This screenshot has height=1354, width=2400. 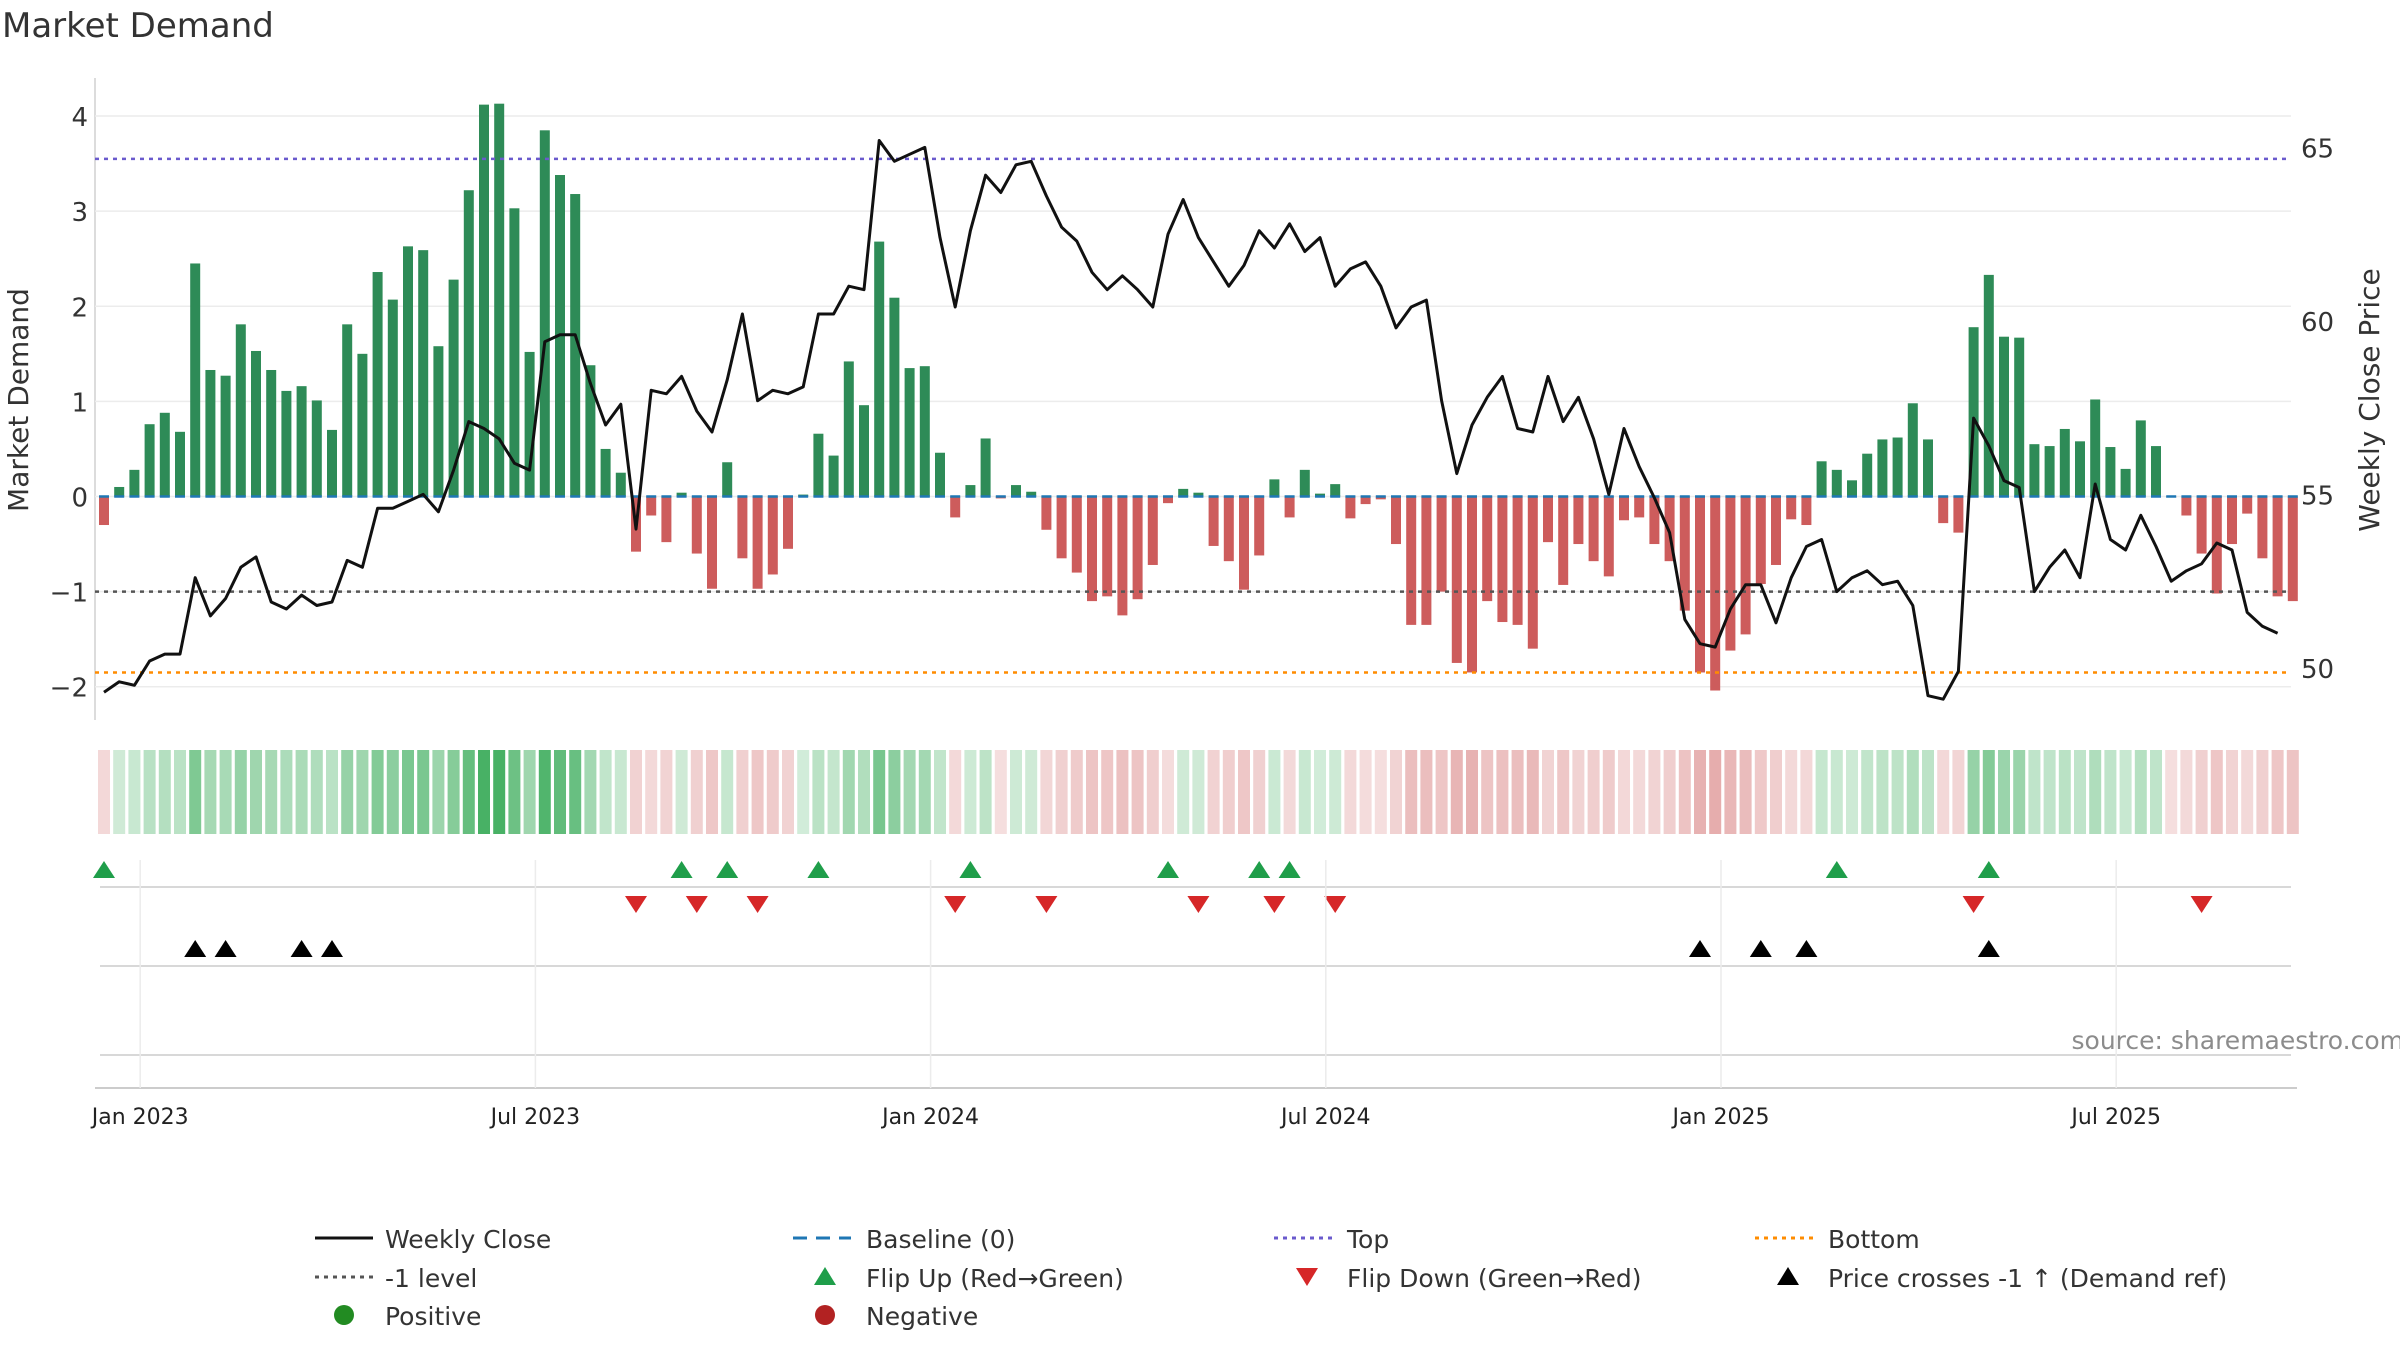 What do you see at coordinates (18, 400) in the screenshot?
I see `left-axis-label: Market Demand` at bounding box center [18, 400].